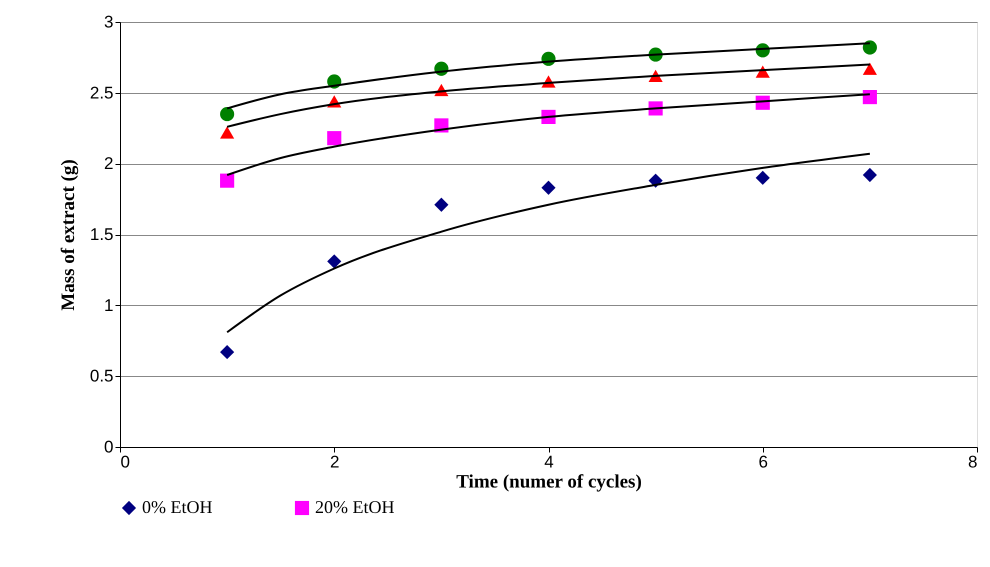  Describe the element at coordinates (109, 447) in the screenshot. I see `y-tick-label: 0` at that location.